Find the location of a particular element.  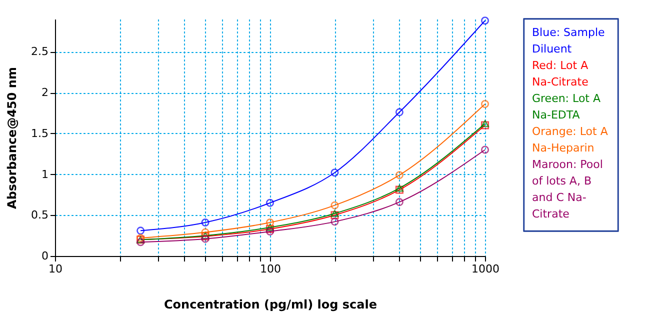

x-tick-label: 100 is located at coordinates (270, 269).